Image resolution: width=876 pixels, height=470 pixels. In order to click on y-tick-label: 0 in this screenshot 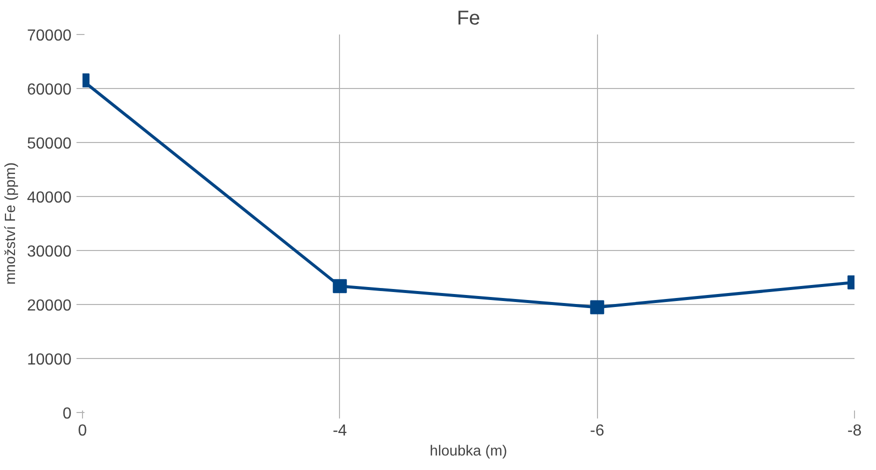, I will do `click(67, 414)`.